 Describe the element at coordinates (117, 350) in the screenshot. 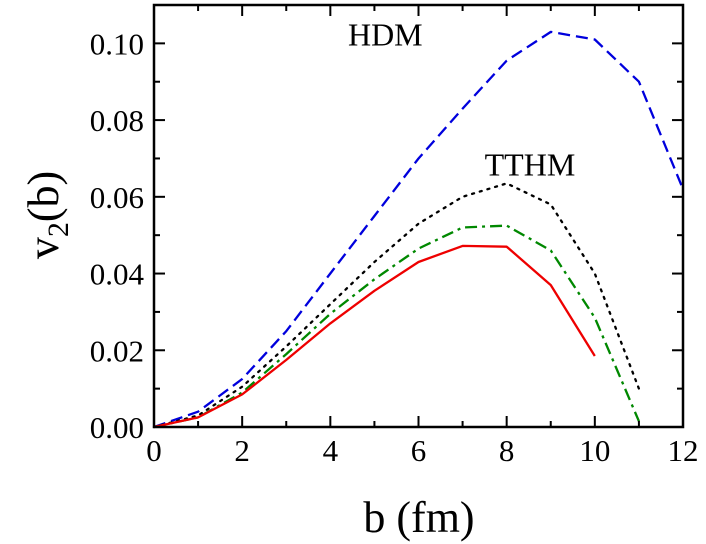

I see `y-tick-label: 0.02` at that location.